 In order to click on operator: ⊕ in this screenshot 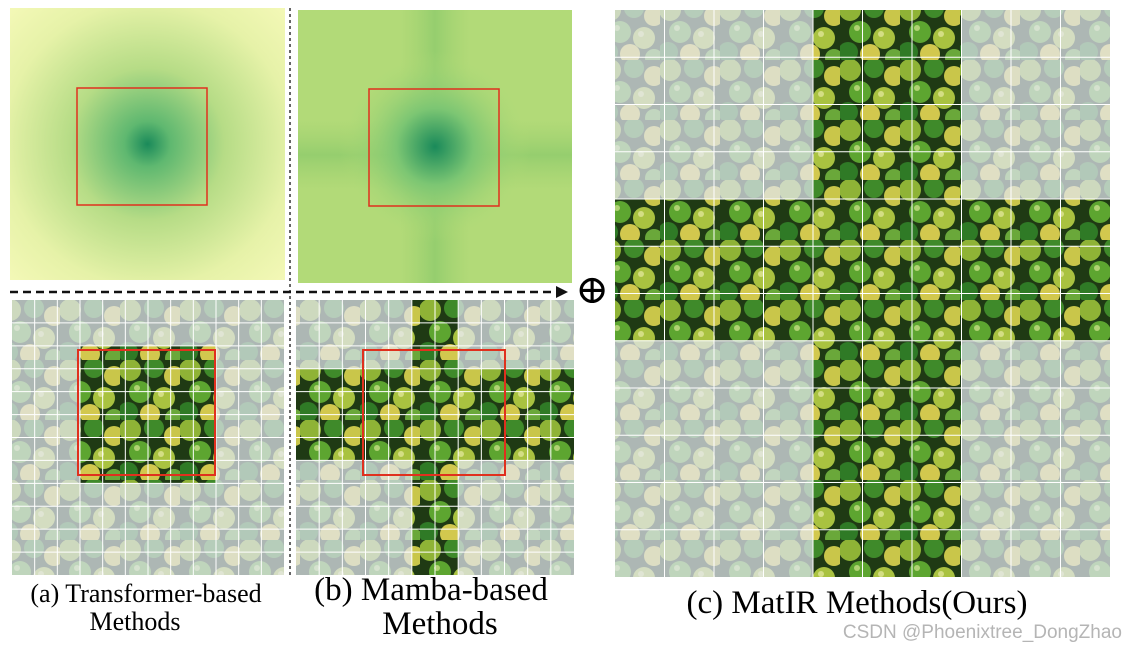, I will do `click(592, 289)`.